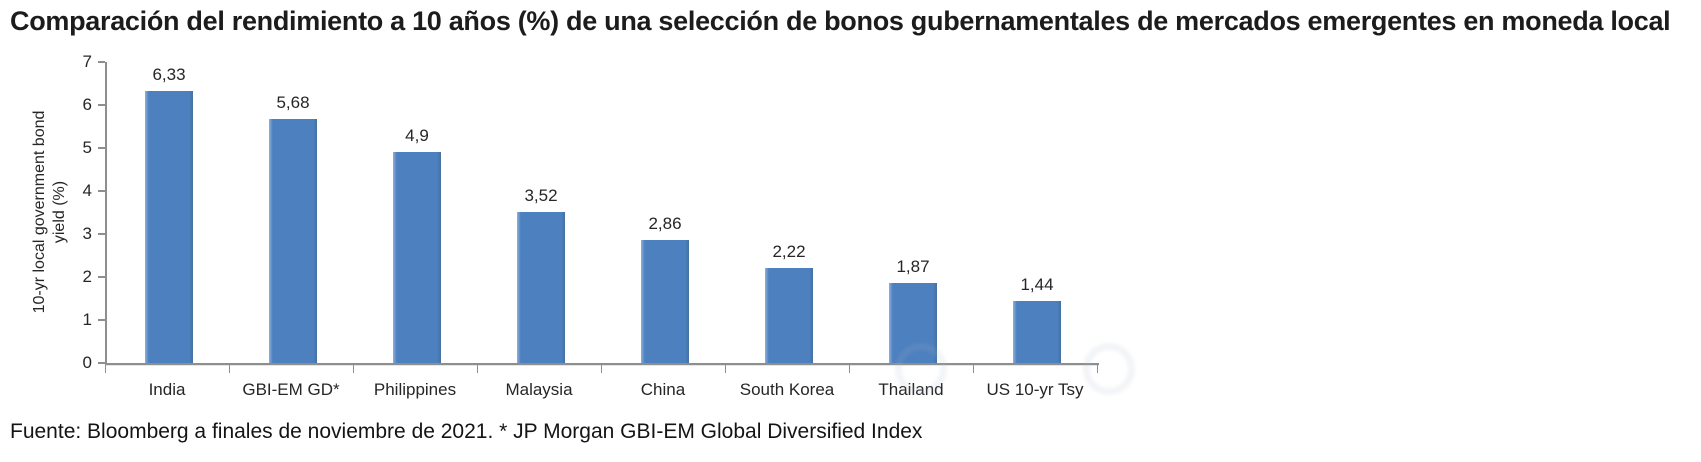  I want to click on y-tick-label: 3, so click(87, 233).